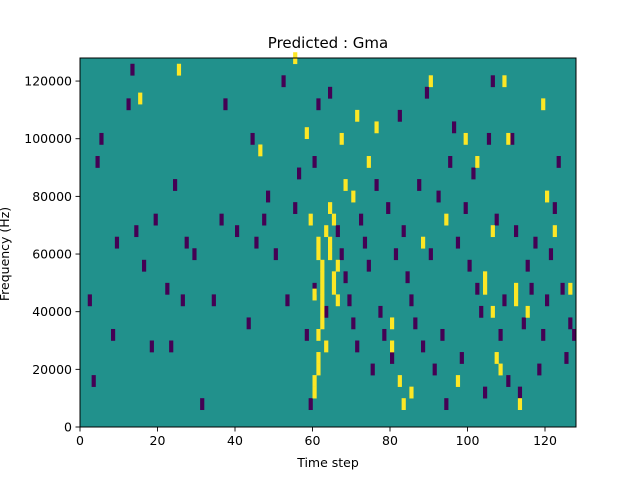 The width and height of the screenshot is (640, 480). Describe the element at coordinates (52, 311) in the screenshot. I see `y-tick-label: 40000` at that location.